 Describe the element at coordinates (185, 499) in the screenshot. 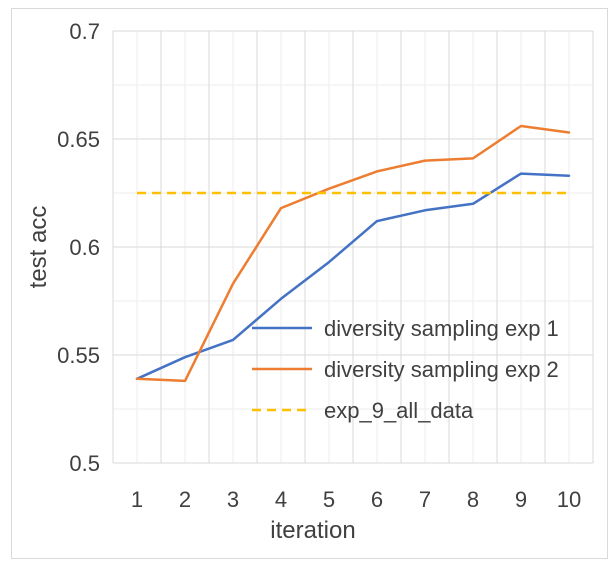

I see `x-tick-label: 2` at that location.